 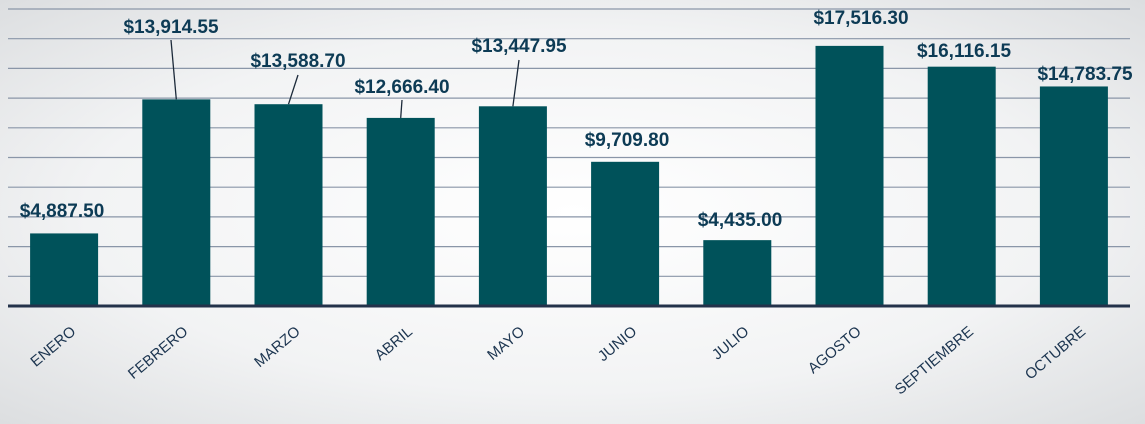 I want to click on value-label: $16,116.15, so click(x=964, y=51).